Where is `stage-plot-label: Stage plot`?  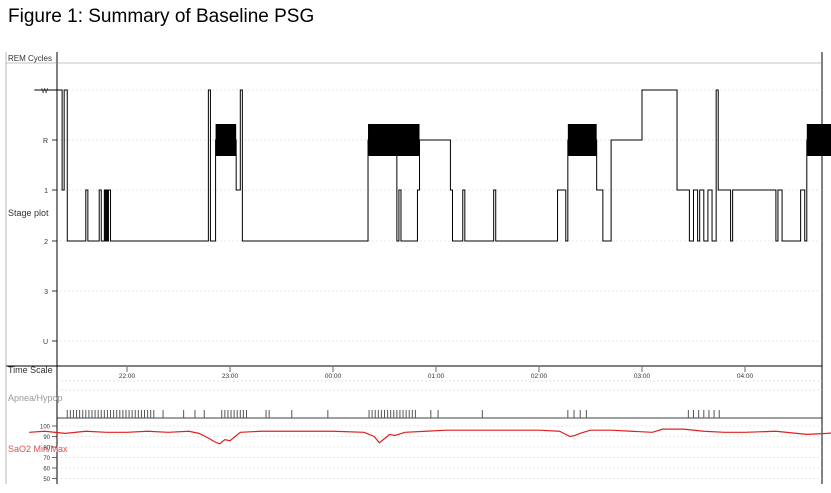 stage-plot-label: Stage plot is located at coordinates (28, 213).